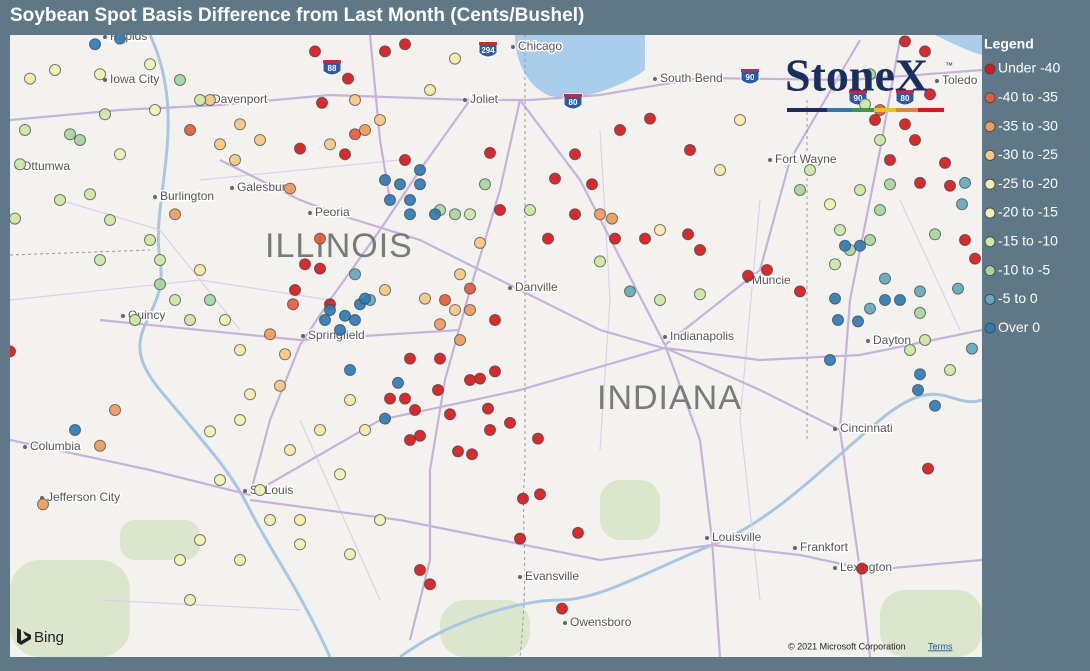  I want to click on shield-number: 88, so click(332, 68).